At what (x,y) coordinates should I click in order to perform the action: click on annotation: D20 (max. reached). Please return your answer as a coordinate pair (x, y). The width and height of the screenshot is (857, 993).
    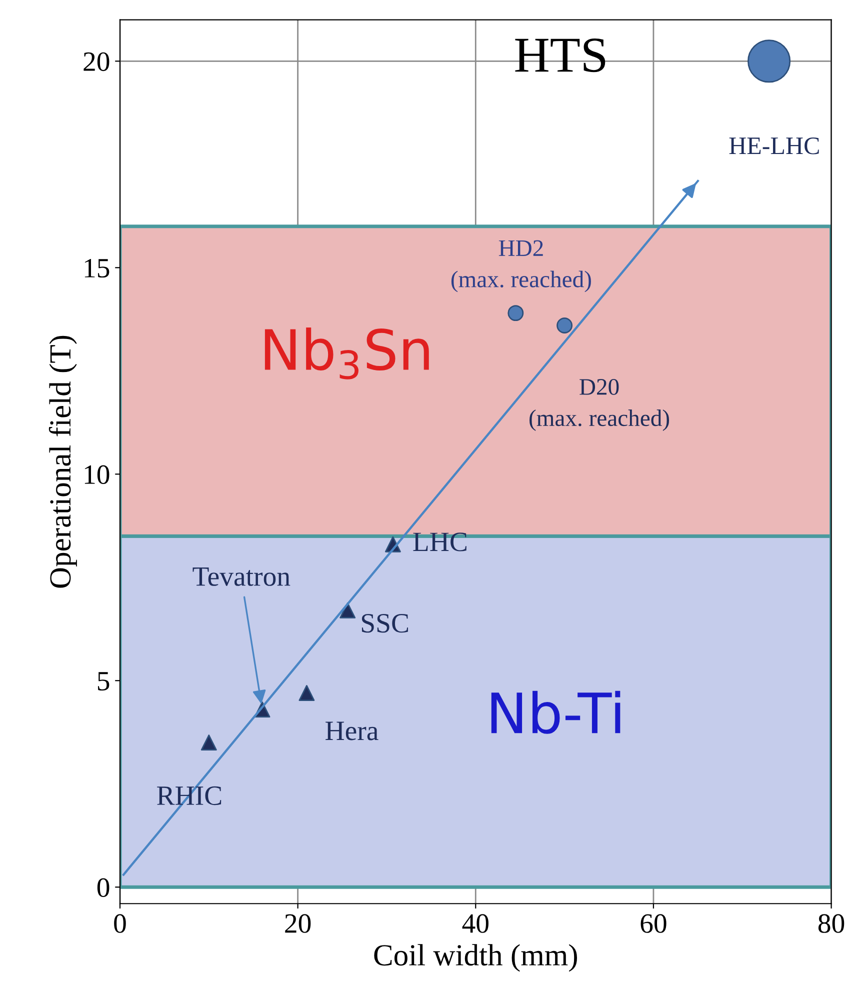
    Looking at the image, I should click on (600, 404).